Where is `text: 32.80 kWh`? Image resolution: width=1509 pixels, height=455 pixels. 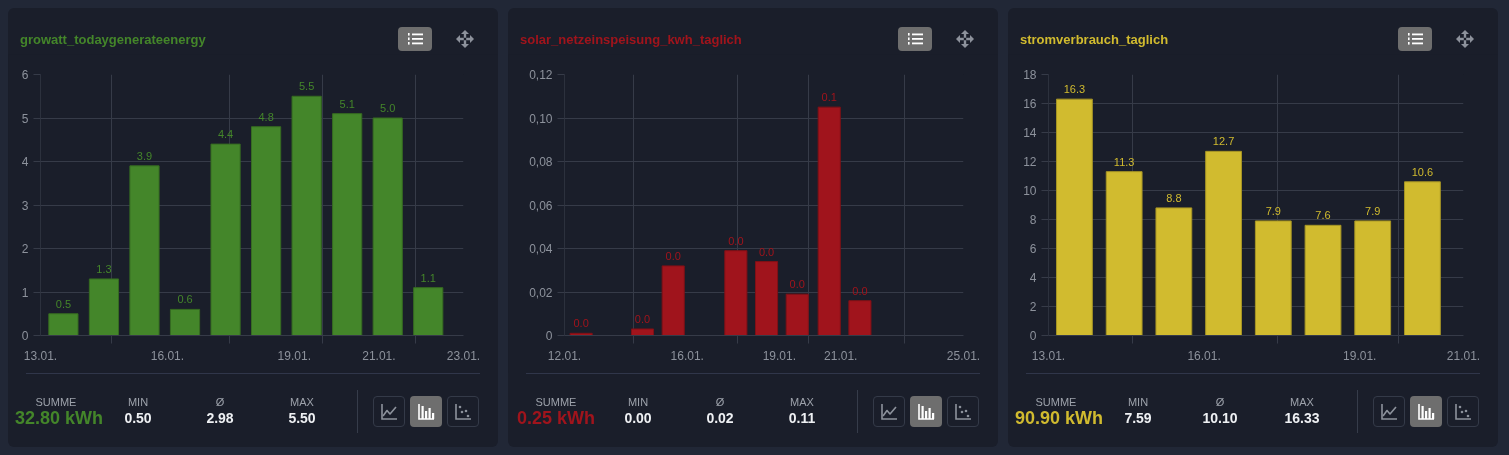 text: 32.80 kWh is located at coordinates (59, 418).